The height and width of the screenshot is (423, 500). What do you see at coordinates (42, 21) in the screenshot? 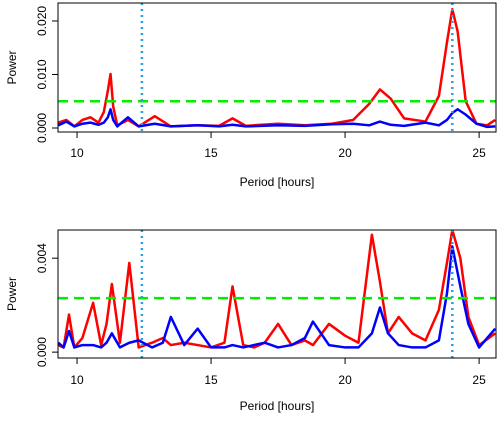
I see `y-tick-label: 0.020` at bounding box center [42, 21].